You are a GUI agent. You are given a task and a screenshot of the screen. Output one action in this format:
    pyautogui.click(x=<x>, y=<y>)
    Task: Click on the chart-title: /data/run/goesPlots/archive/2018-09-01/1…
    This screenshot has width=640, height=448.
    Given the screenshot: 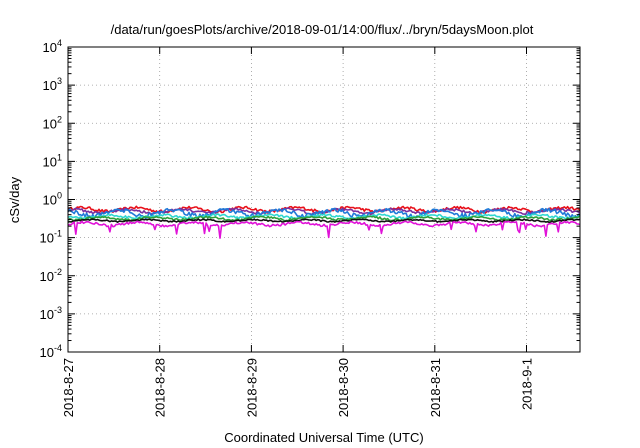 What is the action you would take?
    pyautogui.click(x=322, y=29)
    